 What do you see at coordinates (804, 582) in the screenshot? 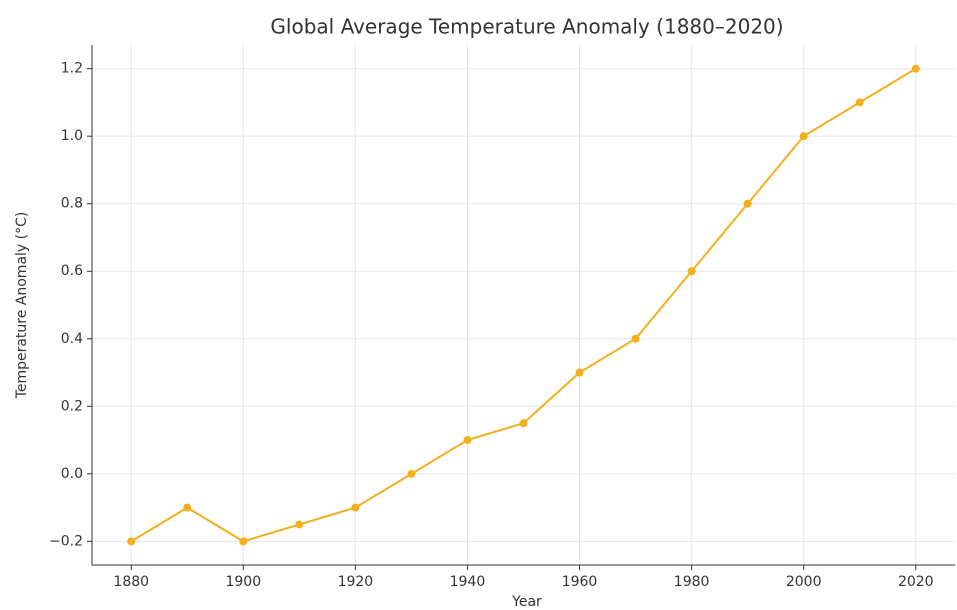
I see `x-tick-label: 2000` at bounding box center [804, 582].